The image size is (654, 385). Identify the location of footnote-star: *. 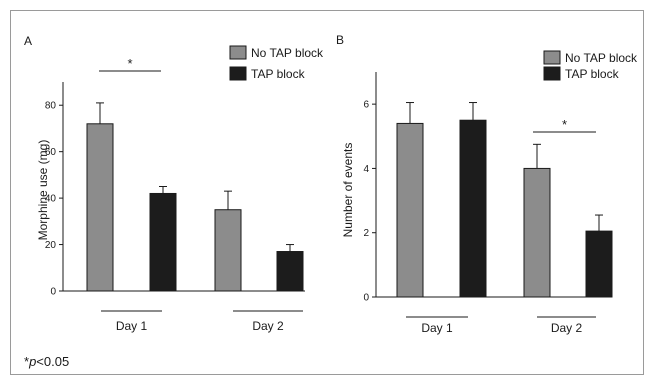
(26, 361).